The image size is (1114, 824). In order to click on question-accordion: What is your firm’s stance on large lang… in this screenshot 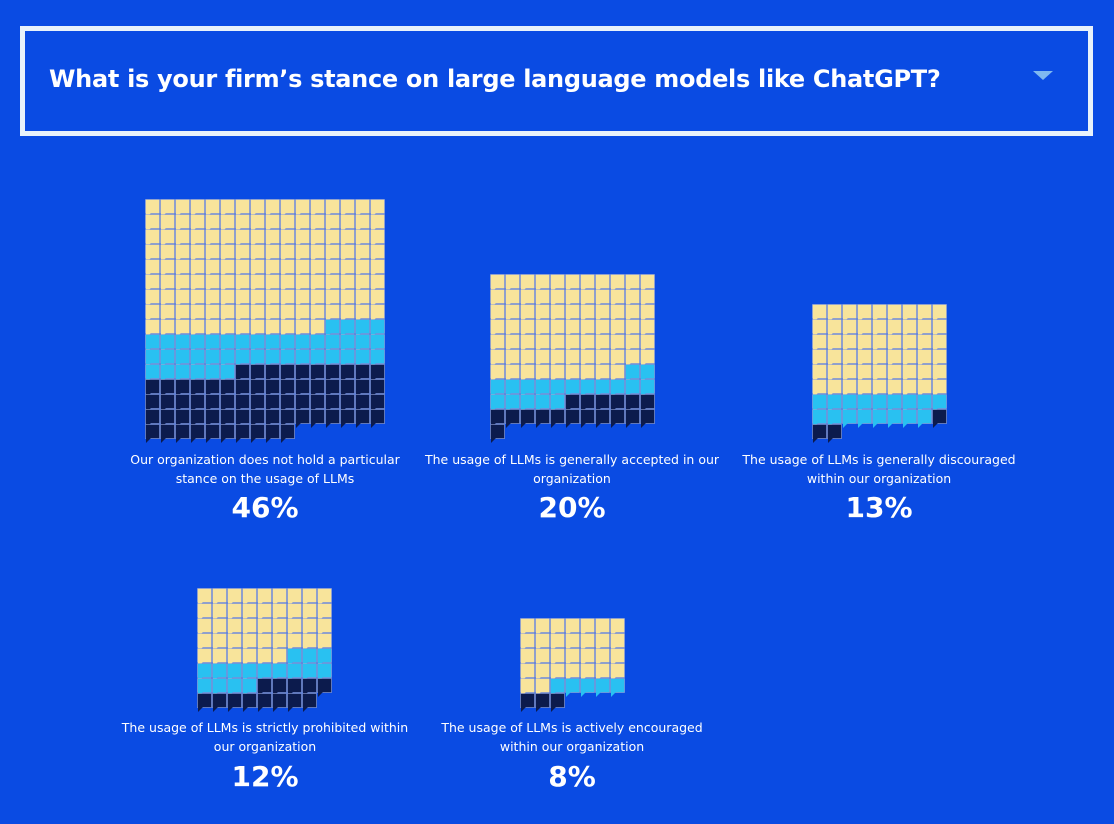, I will do `click(556, 81)`.